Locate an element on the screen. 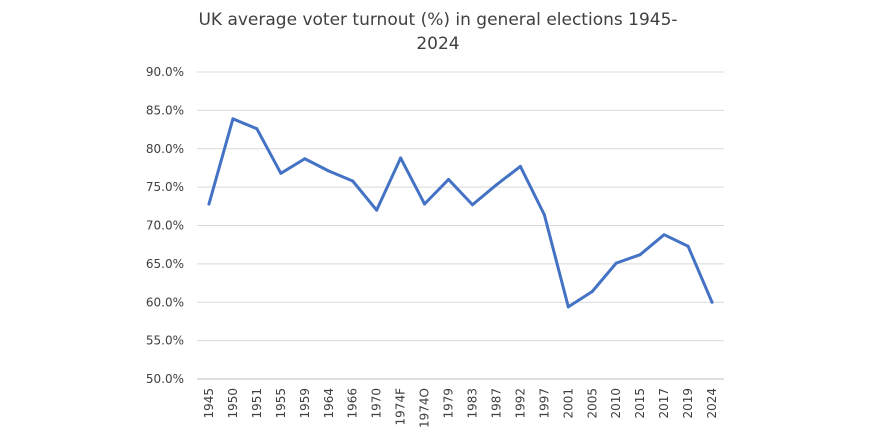 The image size is (885, 432). data-point-1974O is located at coordinates (425, 204).